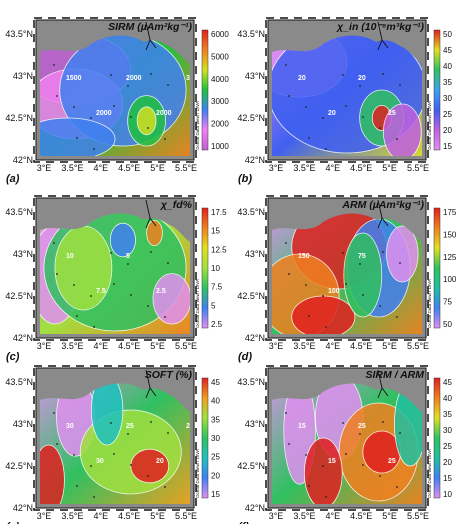 The height and width of the screenshot is (524, 474). Describe the element at coordinates (13, 522) in the screenshot. I see `panel-letter: (e)` at that location.